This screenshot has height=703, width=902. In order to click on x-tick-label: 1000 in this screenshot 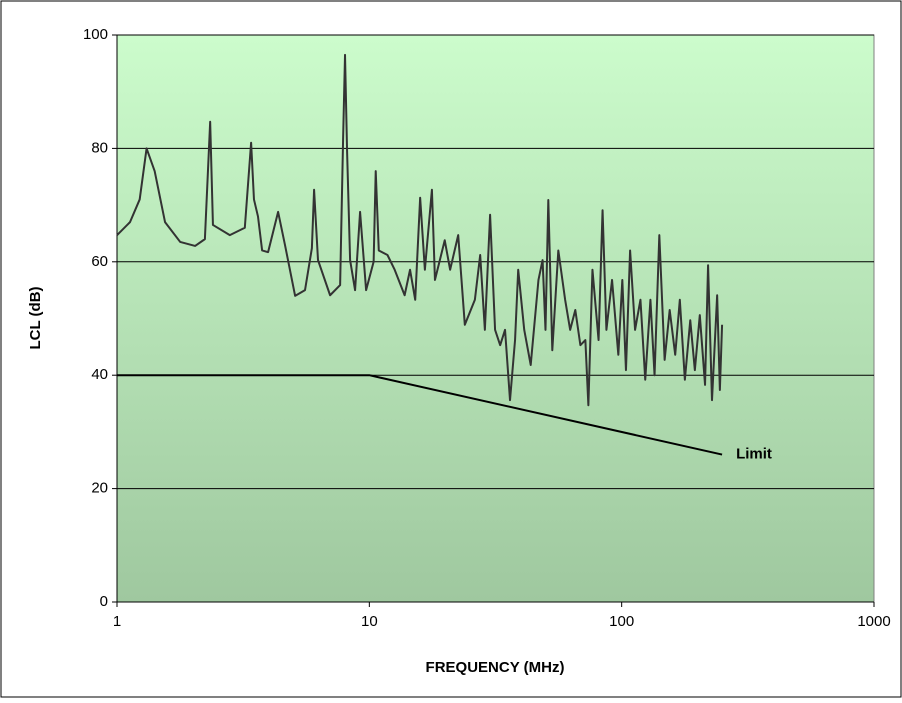, I will do `click(873, 621)`.